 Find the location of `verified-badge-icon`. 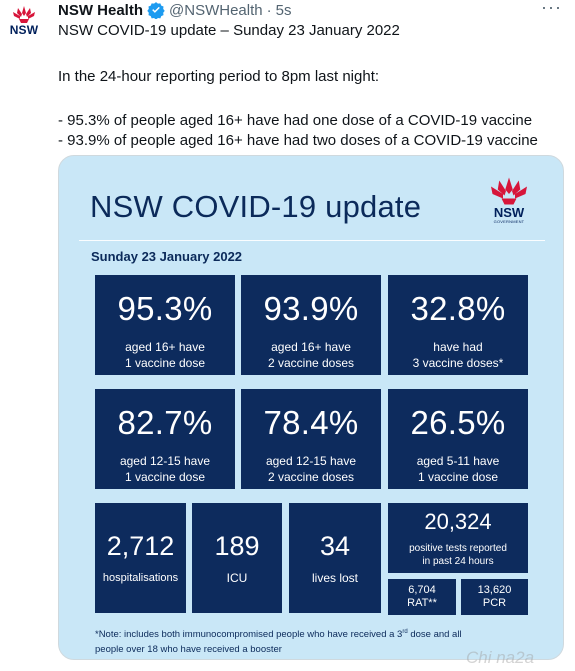

verified-badge-icon is located at coordinates (156, 10).